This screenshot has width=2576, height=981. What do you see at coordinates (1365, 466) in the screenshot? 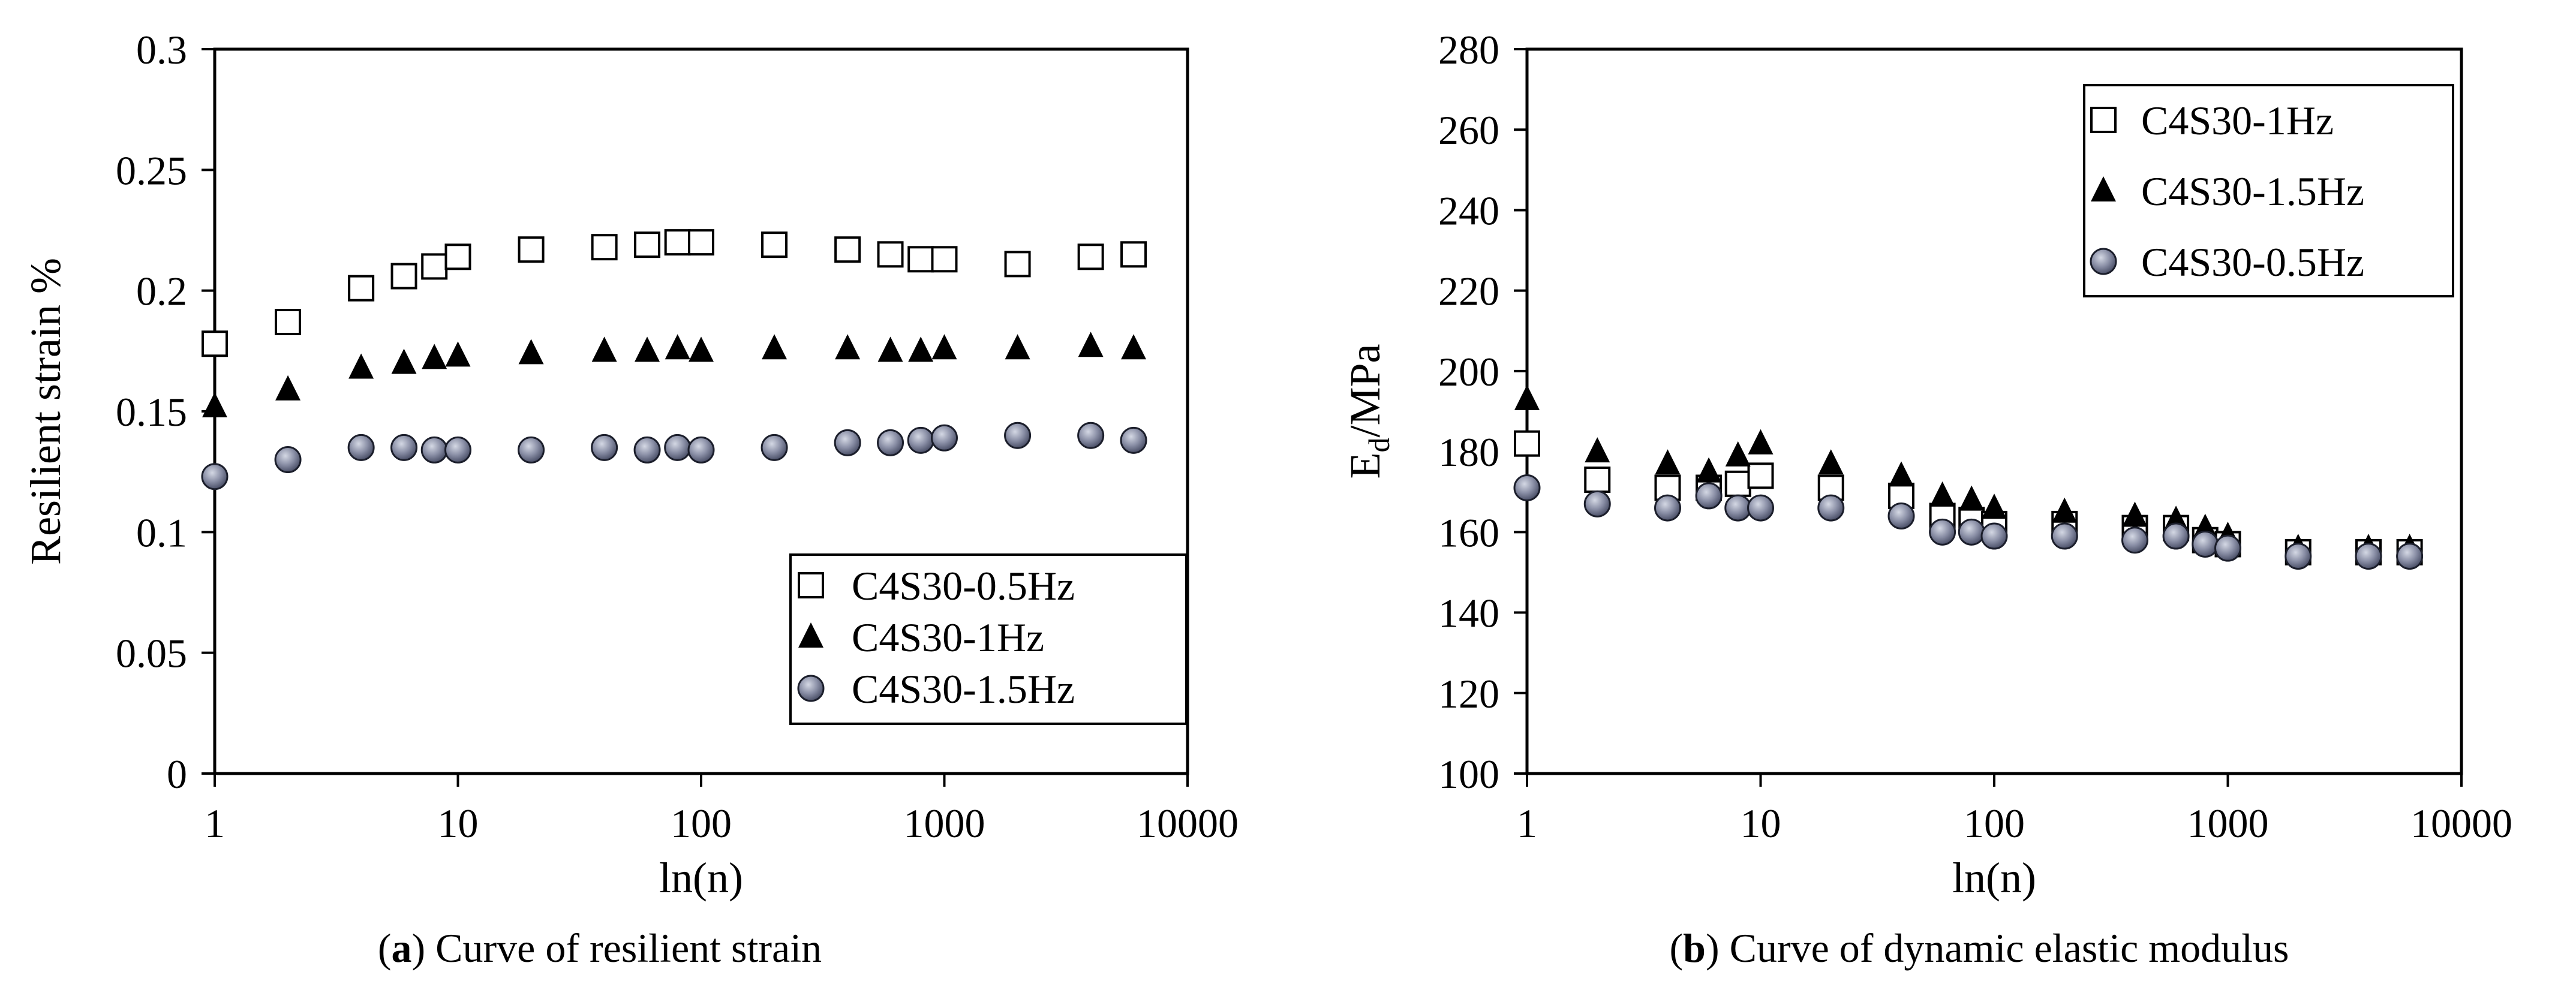
I see `panel-b-y-axis-label-main: E` at bounding box center [1365, 466].